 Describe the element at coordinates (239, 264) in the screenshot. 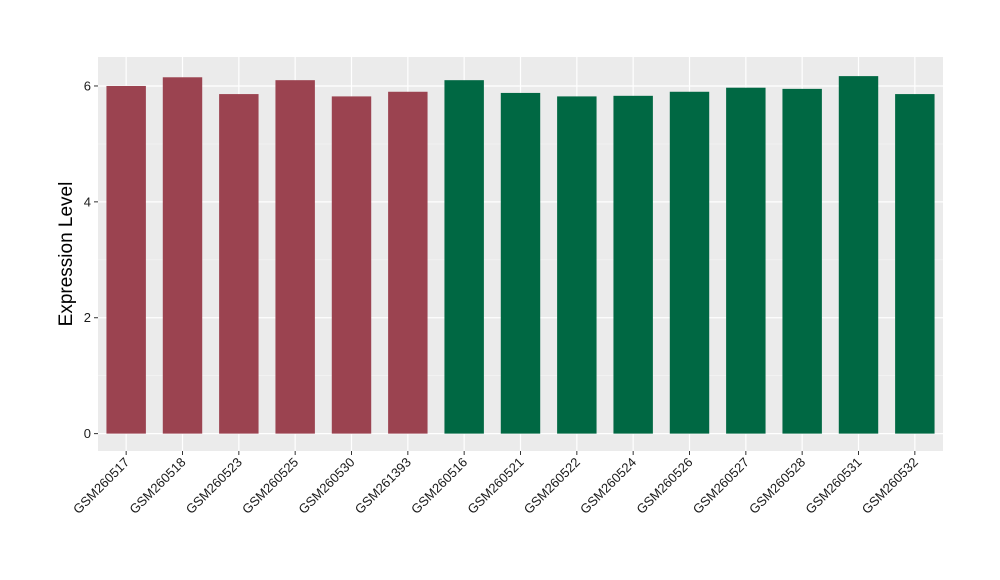

I see `bar-GSM260523` at that location.